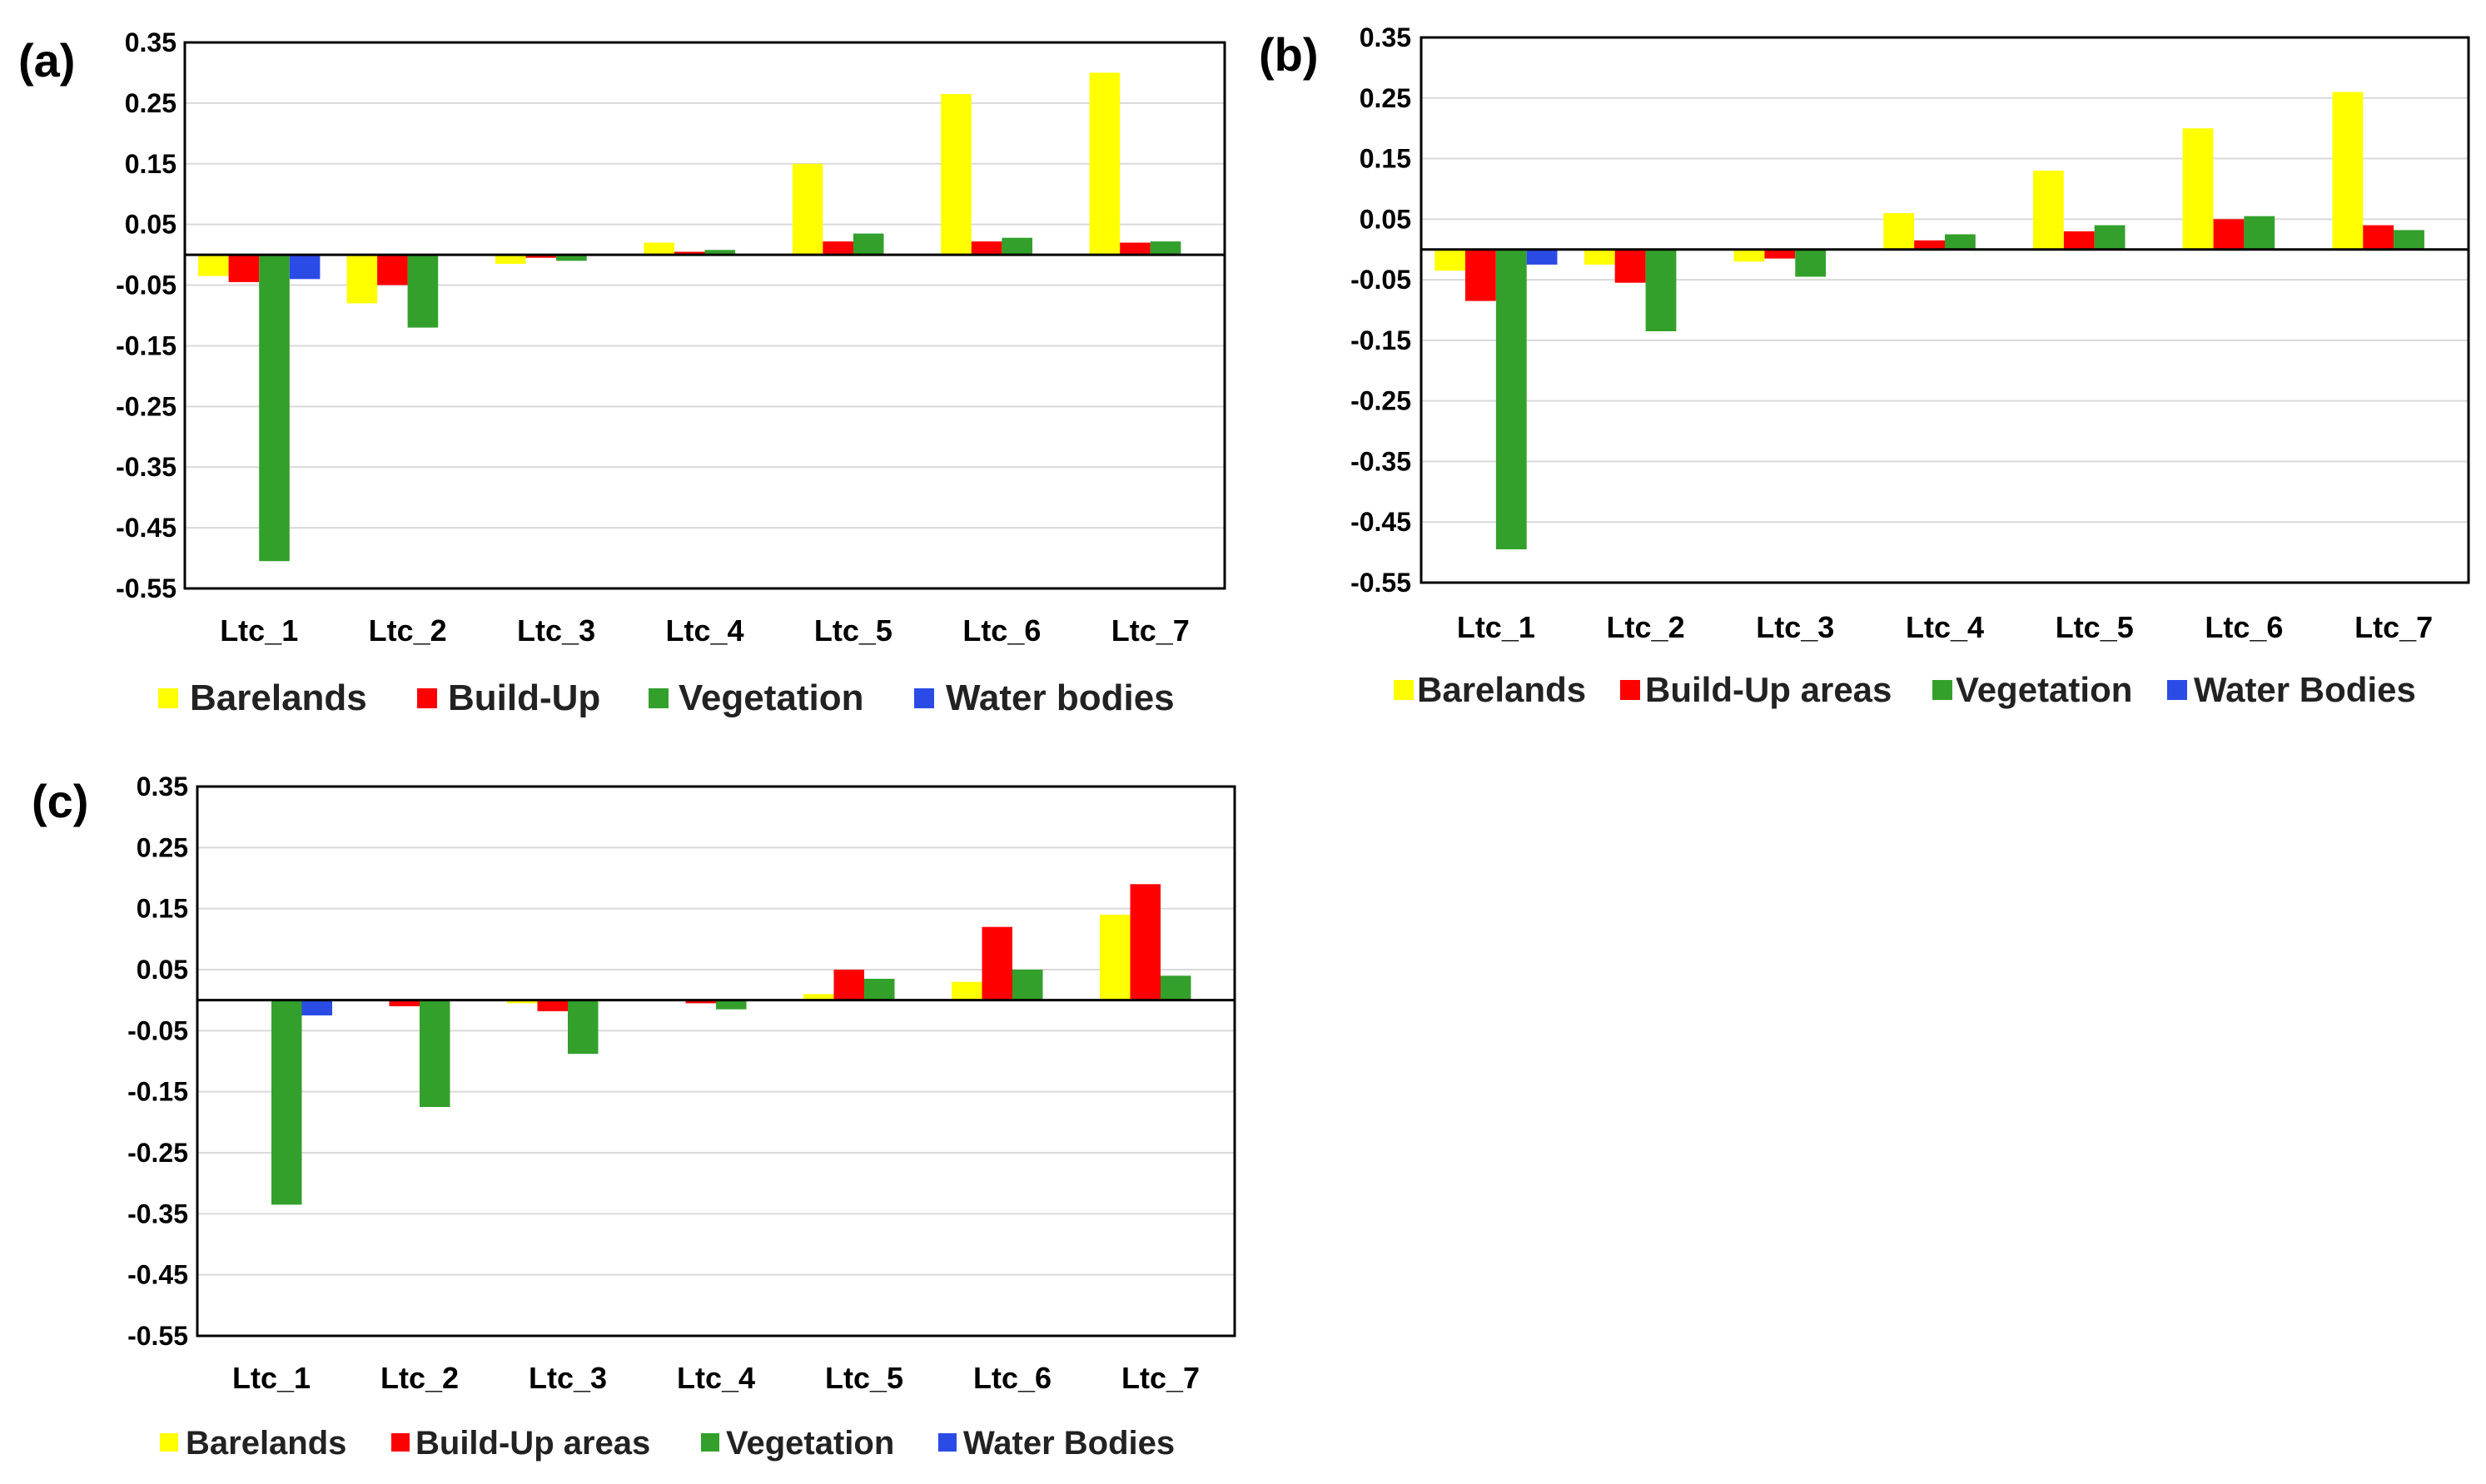 This screenshot has height=1484, width=2486. What do you see at coordinates (1289, 54) in the screenshot?
I see `panel-title: (b)` at bounding box center [1289, 54].